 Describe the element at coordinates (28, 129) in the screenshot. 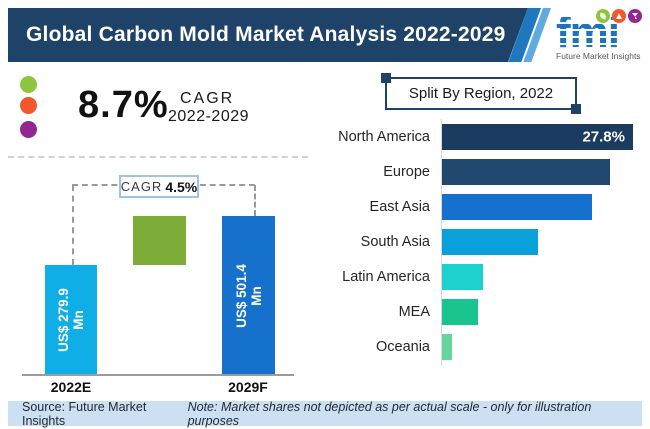

I see `bullet-dot-purple` at that location.